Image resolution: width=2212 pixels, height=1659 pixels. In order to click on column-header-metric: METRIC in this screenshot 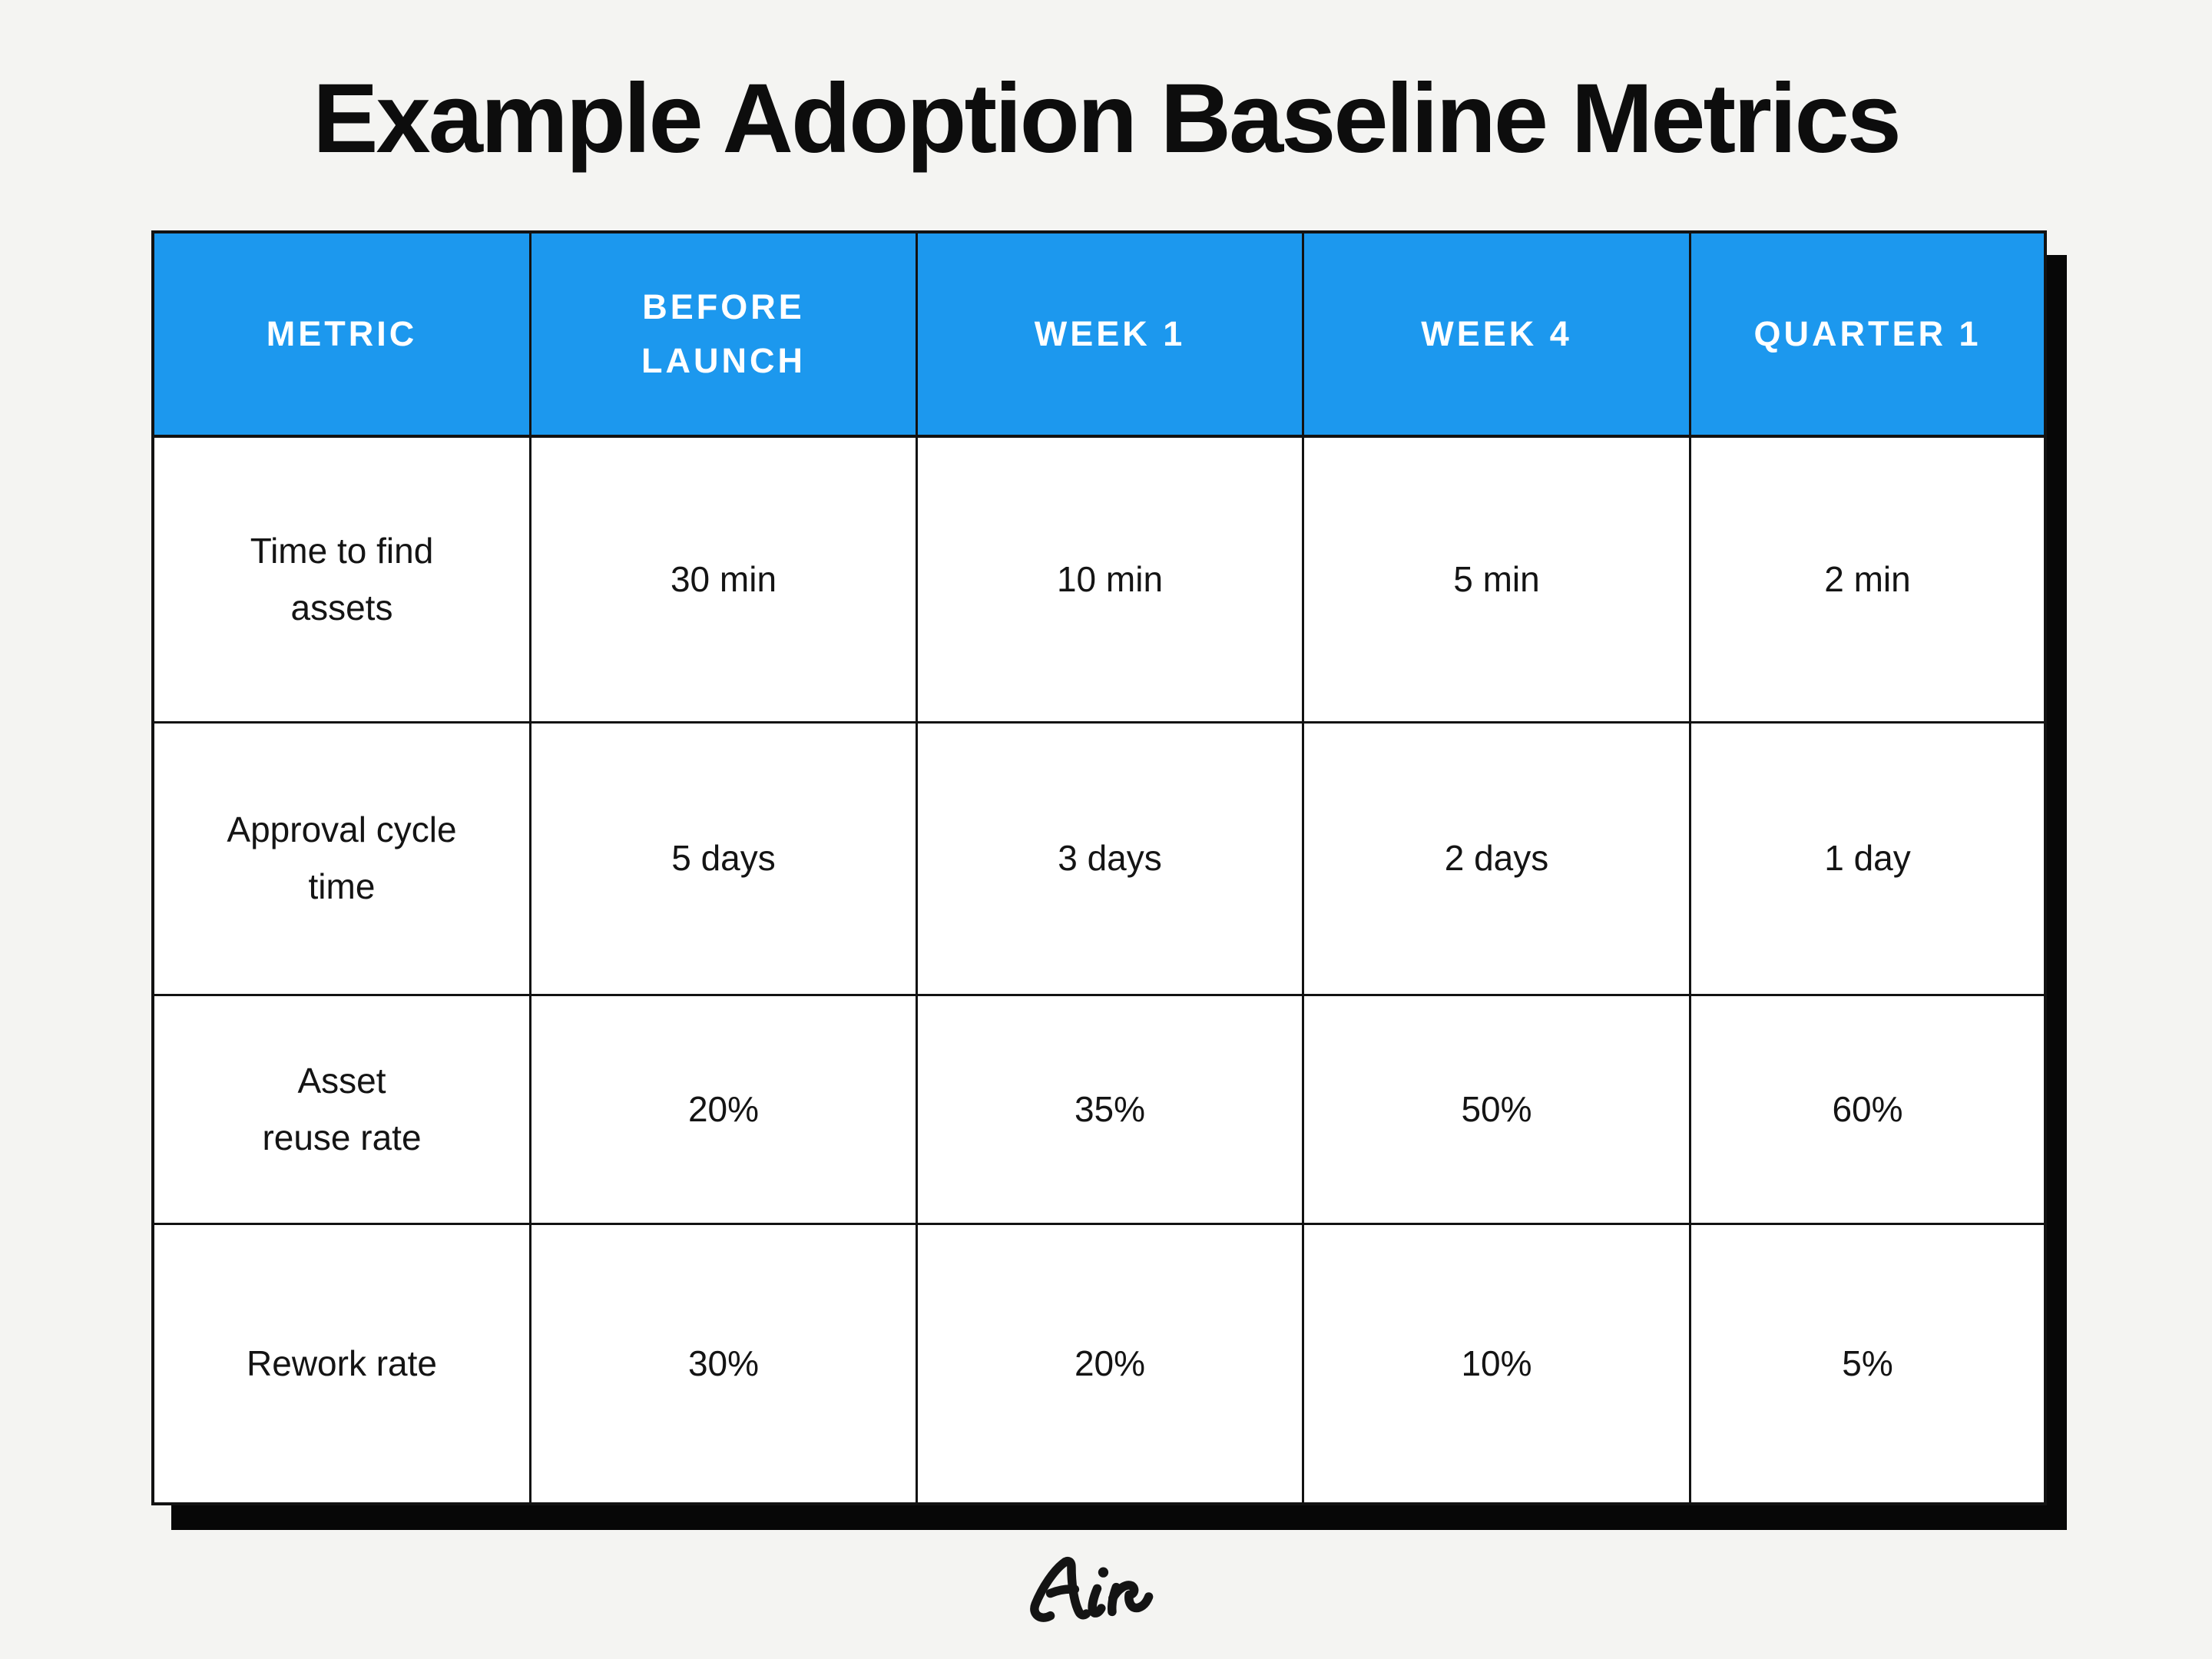, I will do `click(343, 335)`.